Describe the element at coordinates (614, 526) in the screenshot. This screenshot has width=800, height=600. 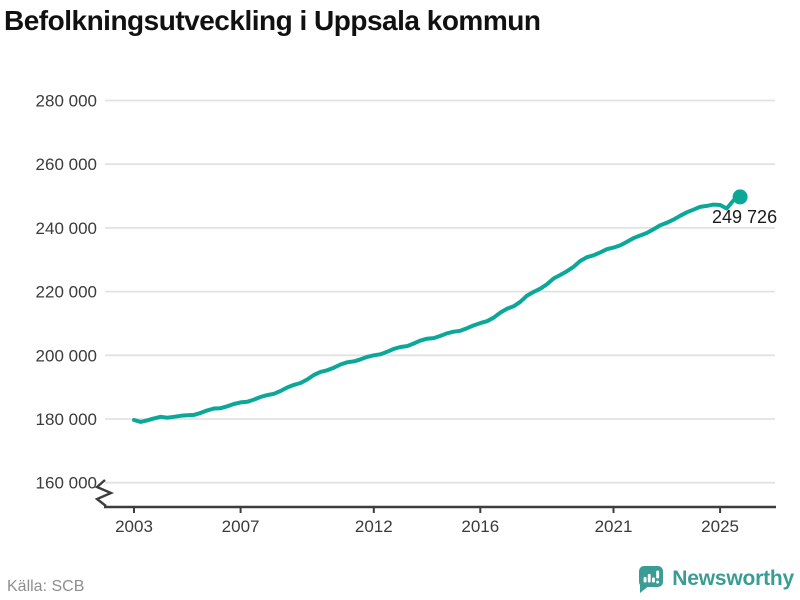
I see `x-axis-label: 2021` at that location.